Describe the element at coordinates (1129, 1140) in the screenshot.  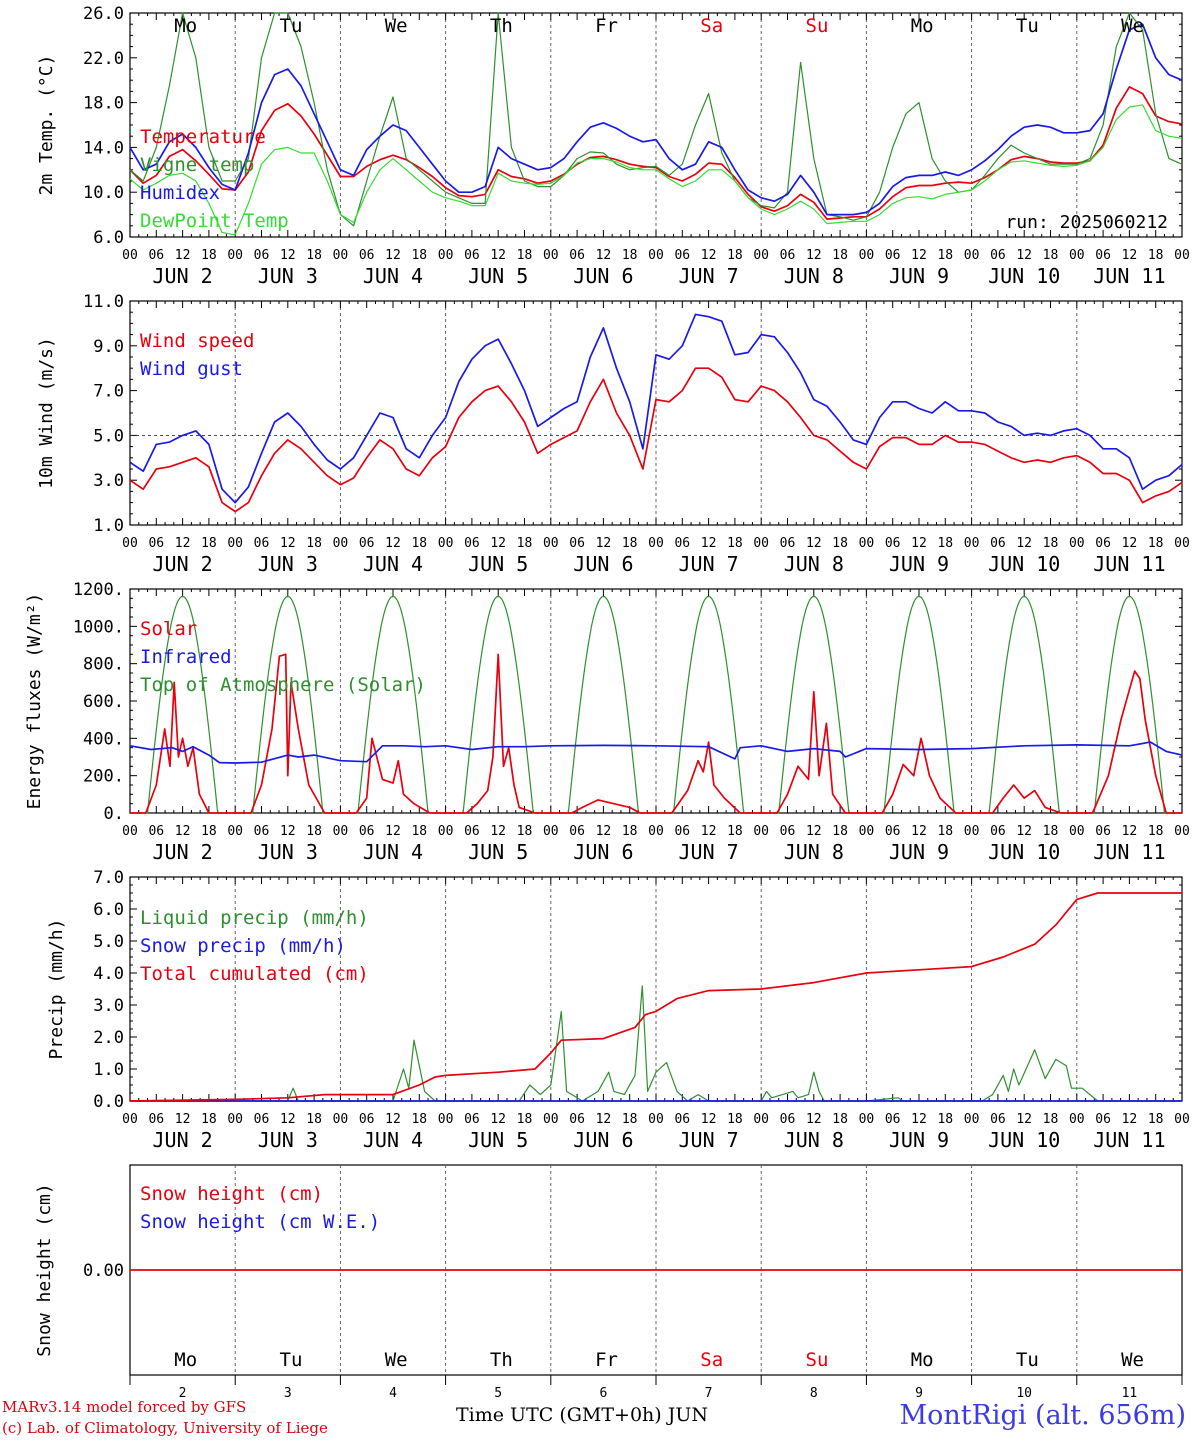
I see `date-label: JUN 11` at that location.